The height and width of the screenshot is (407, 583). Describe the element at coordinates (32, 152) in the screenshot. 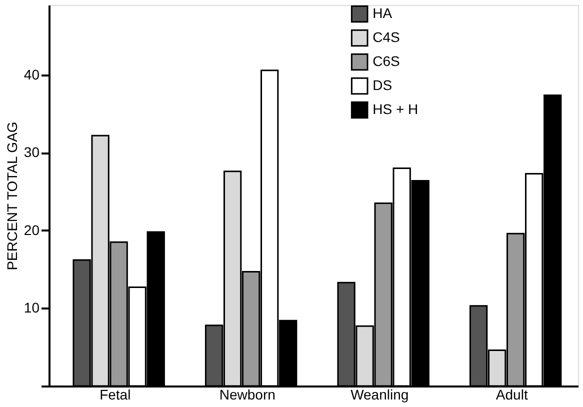

I see `y-tick-label: 30` at that location.